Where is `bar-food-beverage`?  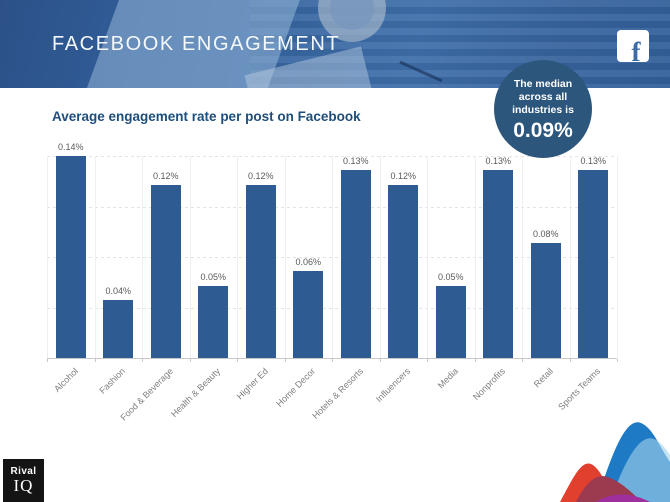
bar-food-beverage is located at coordinates (165, 271).